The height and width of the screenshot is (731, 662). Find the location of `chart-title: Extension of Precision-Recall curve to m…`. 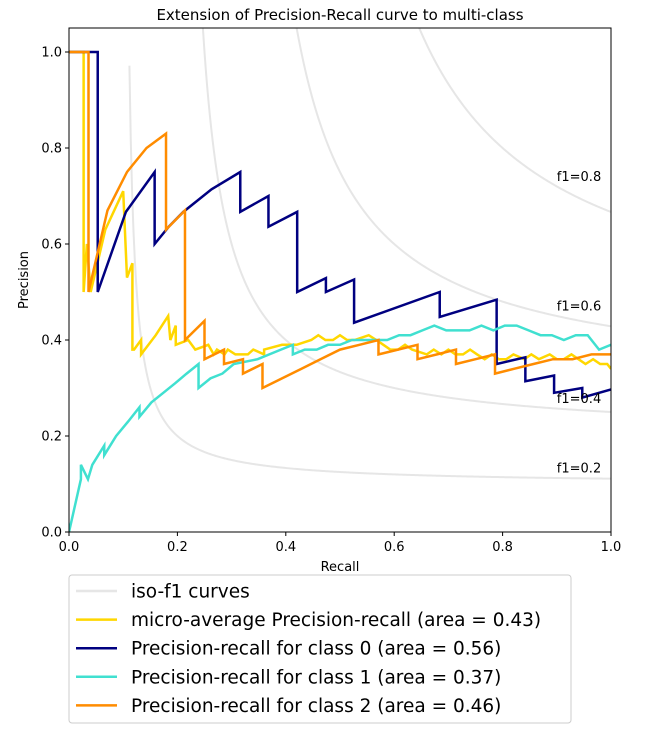

chart-title: Extension of Precision-Recall curve to m… is located at coordinates (339, 15).